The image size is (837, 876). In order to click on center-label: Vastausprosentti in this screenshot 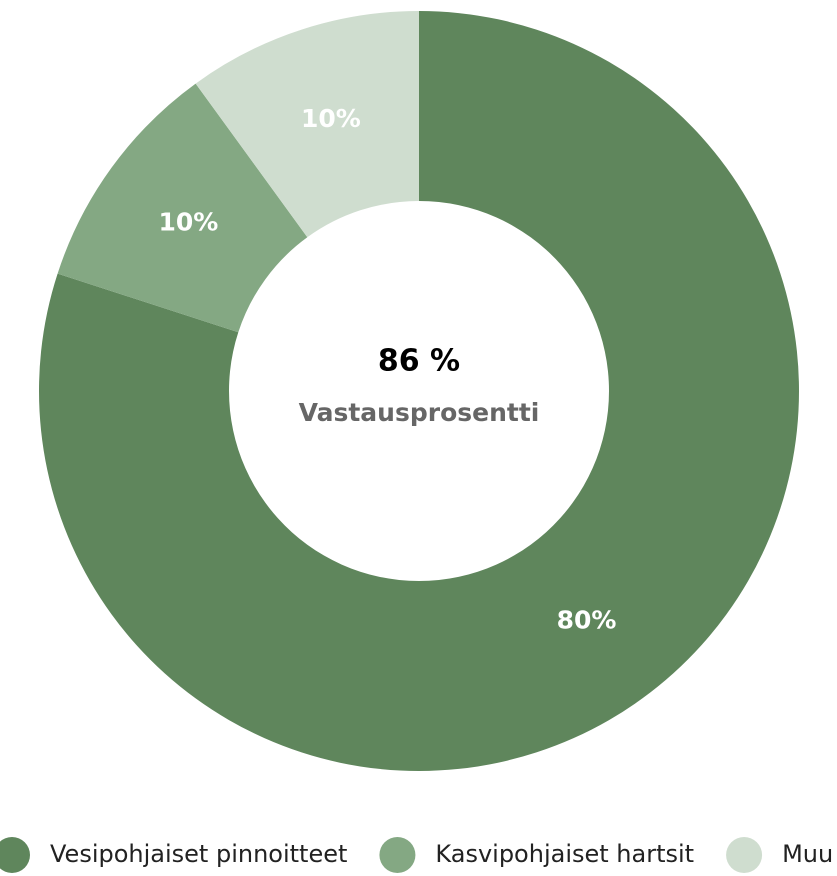, I will do `click(419, 412)`.